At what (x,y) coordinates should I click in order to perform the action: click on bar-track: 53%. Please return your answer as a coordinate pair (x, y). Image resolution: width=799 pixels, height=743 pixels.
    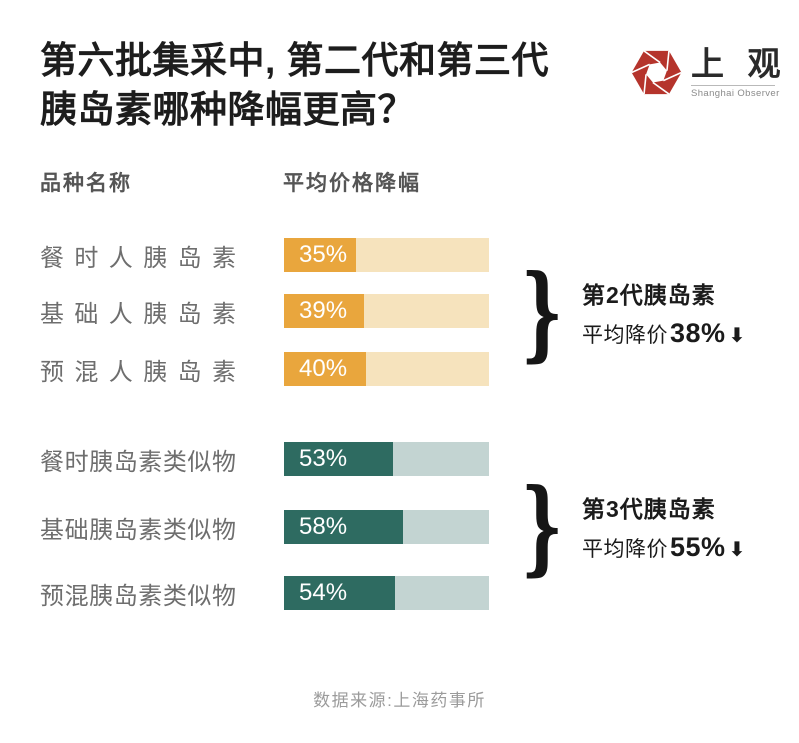
    Looking at the image, I should click on (386, 459).